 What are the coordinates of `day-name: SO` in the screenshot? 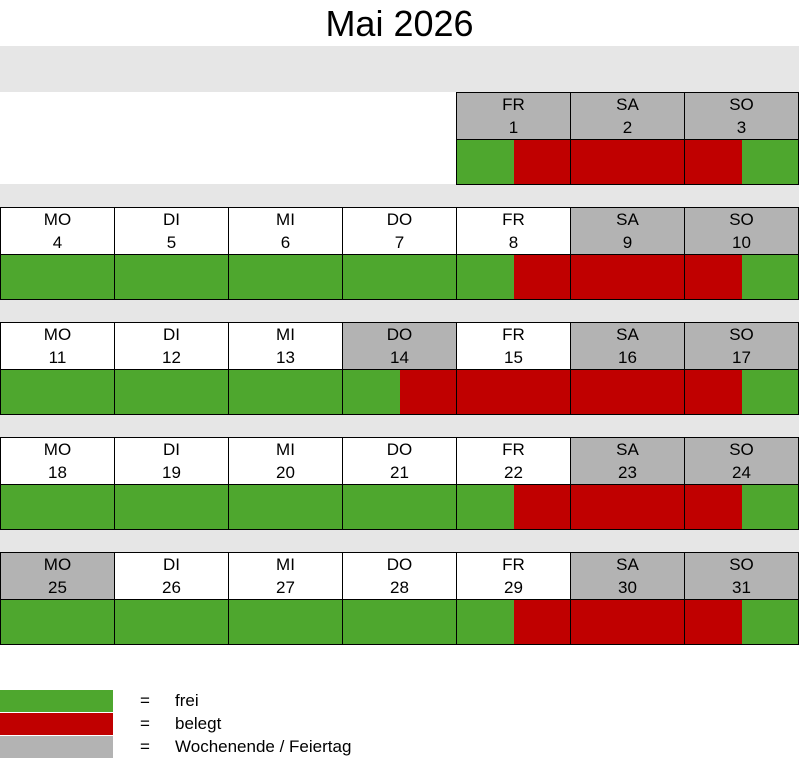 It's located at (741, 564).